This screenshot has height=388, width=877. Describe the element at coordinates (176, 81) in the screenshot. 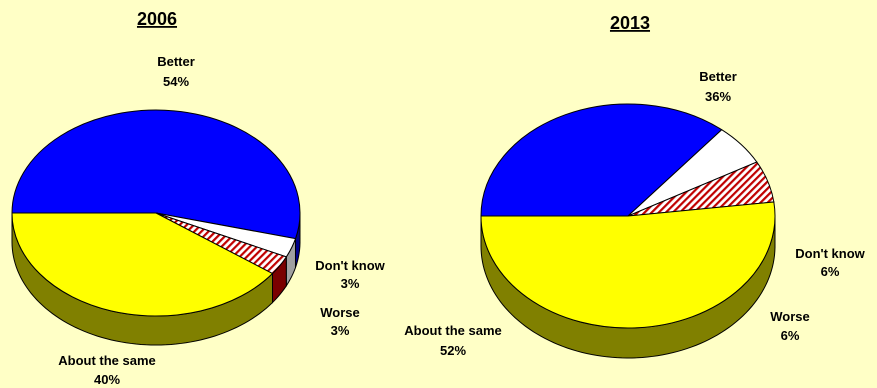

I see `slice-value-better: 54%` at that location.